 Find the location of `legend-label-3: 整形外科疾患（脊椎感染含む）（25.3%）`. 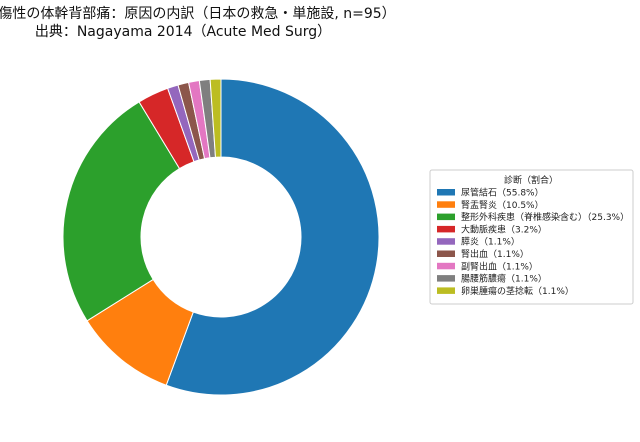

legend-label-3: 整形外科疾患（脊椎感染含む）（25.3%） is located at coordinates (545, 217).